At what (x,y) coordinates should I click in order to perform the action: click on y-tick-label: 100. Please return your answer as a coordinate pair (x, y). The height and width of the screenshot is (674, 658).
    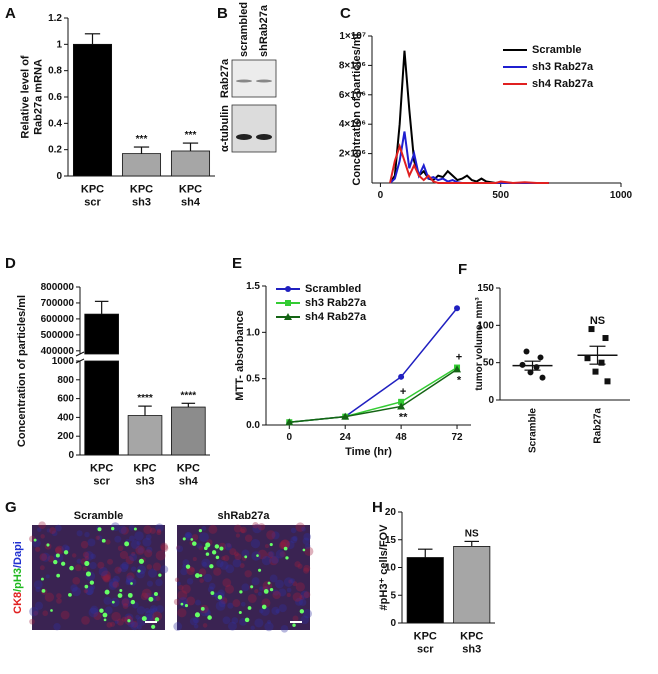
    Looking at the image, I should click on (485, 325).